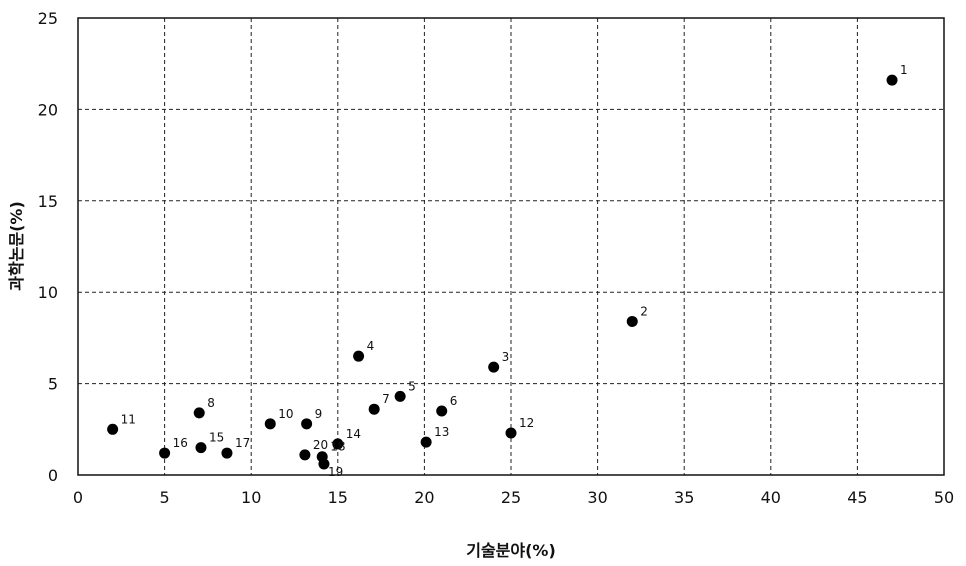 Image resolution: width=966 pixels, height=566 pixels. I want to click on x-tick-labels: 0 5 10 15 20 25 30 35 40 45 50, so click(513, 497).